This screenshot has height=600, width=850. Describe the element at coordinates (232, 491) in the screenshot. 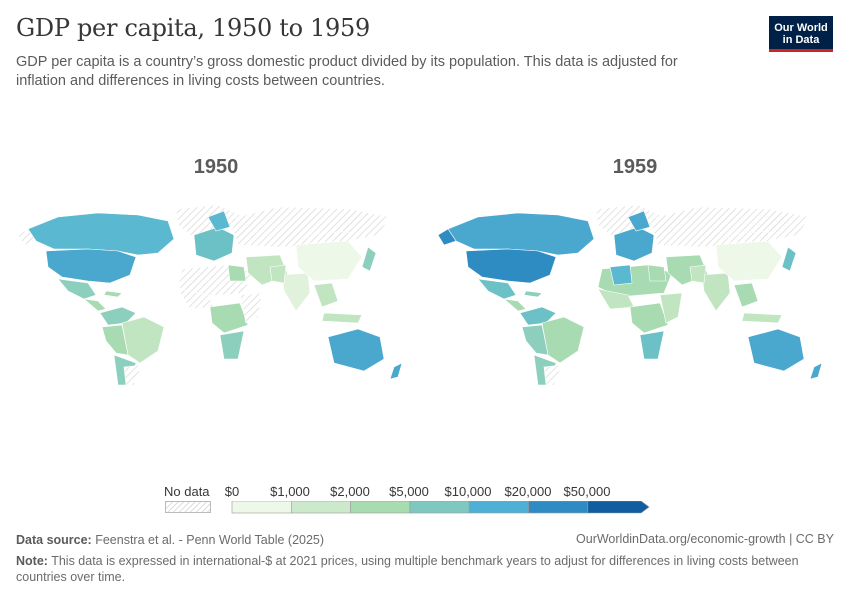

I see `legend-tick-0: $0` at that location.